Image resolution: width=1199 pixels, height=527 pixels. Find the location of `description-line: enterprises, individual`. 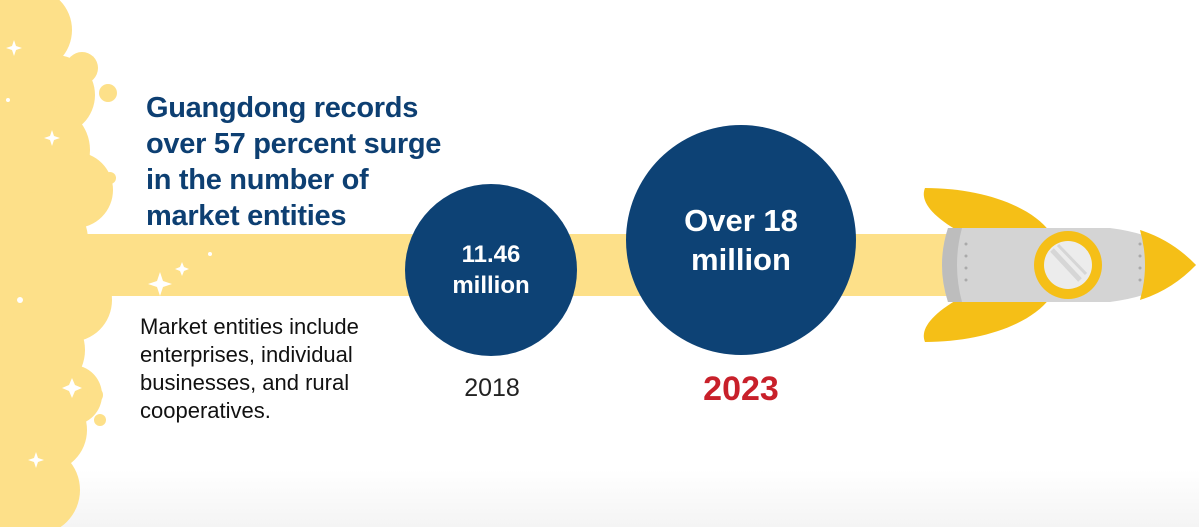

description-line: enterprises, individual is located at coordinates (246, 354).